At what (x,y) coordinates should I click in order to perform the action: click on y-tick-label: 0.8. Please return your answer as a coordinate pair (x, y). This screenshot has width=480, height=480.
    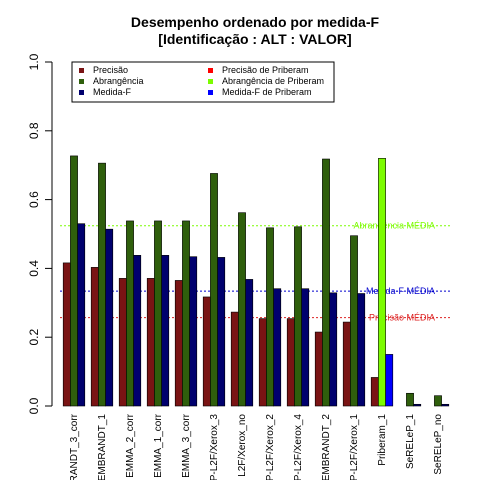
    Looking at the image, I should click on (34, 130).